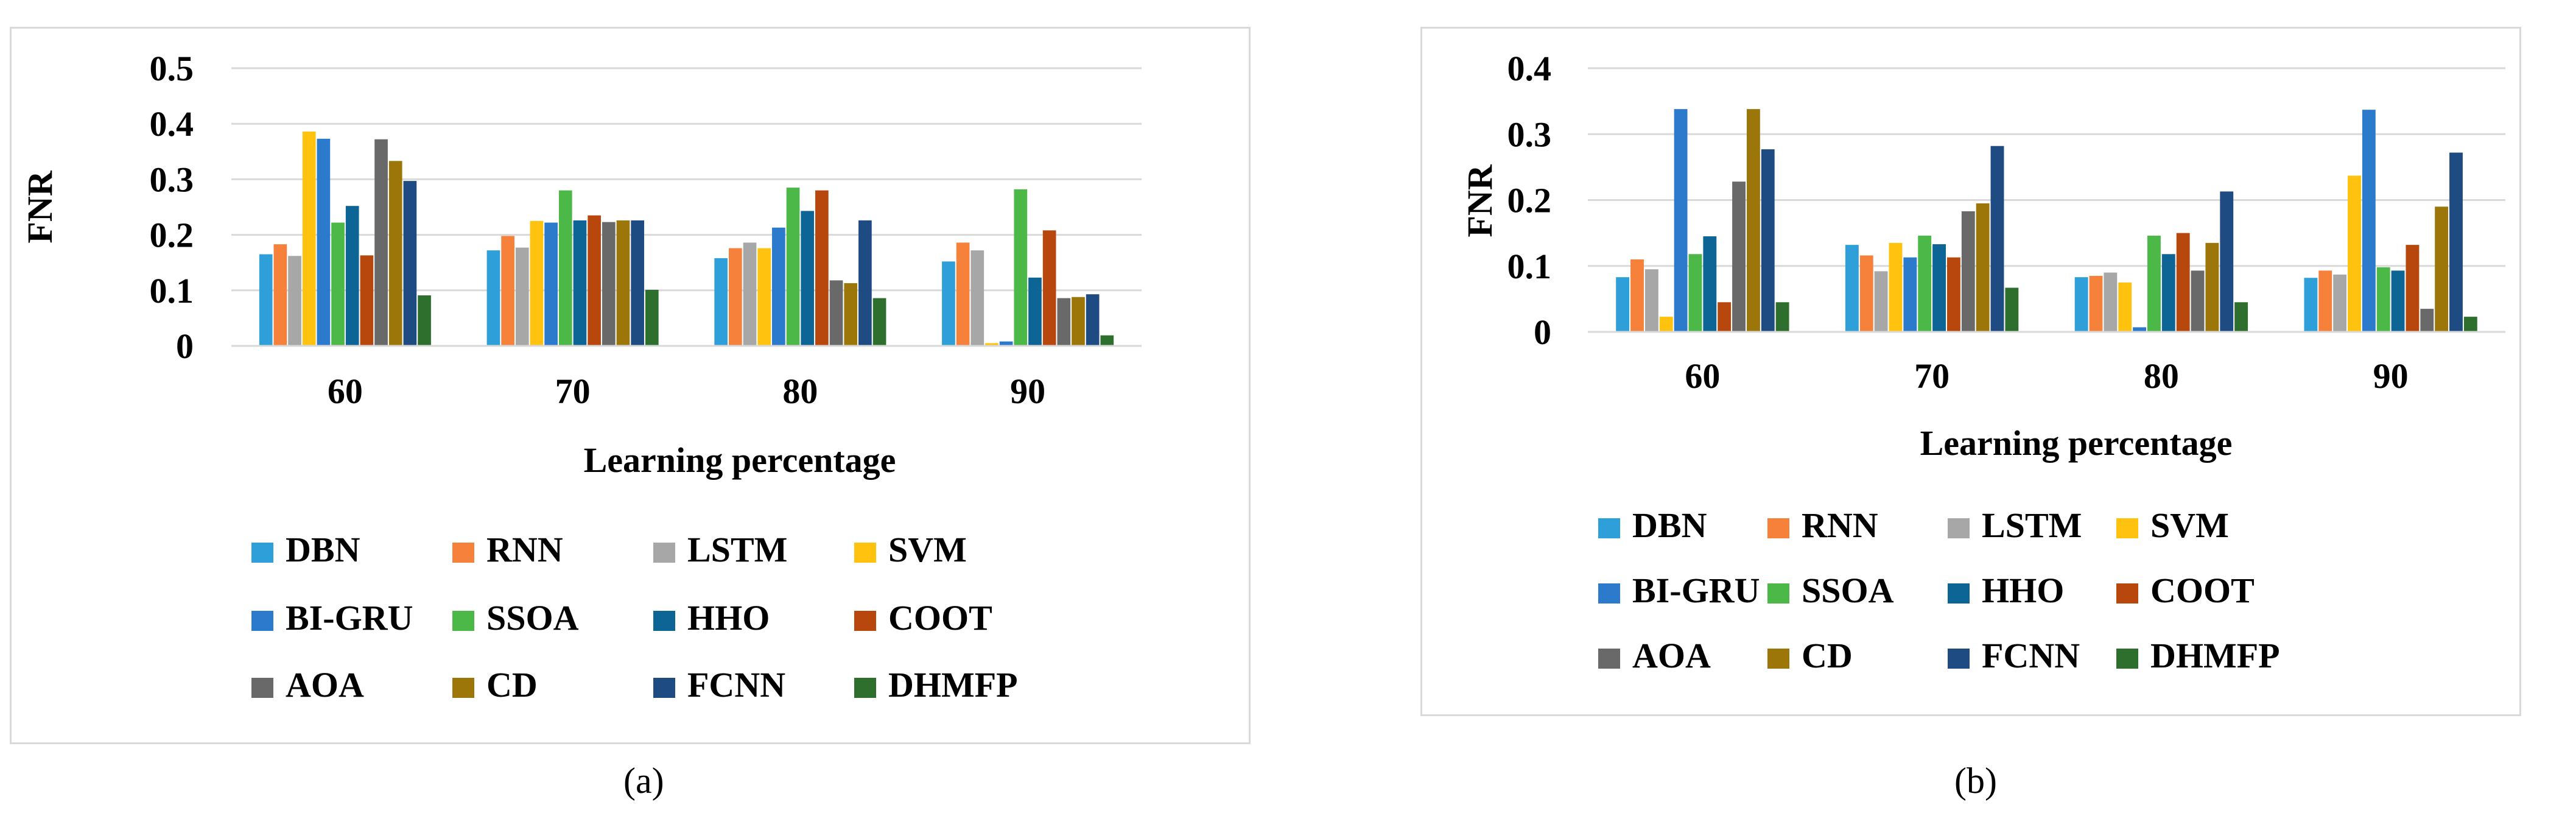 Image resolution: width=2576 pixels, height=827 pixels. I want to click on pa-legend-label-dbn: DBN, so click(323, 549).